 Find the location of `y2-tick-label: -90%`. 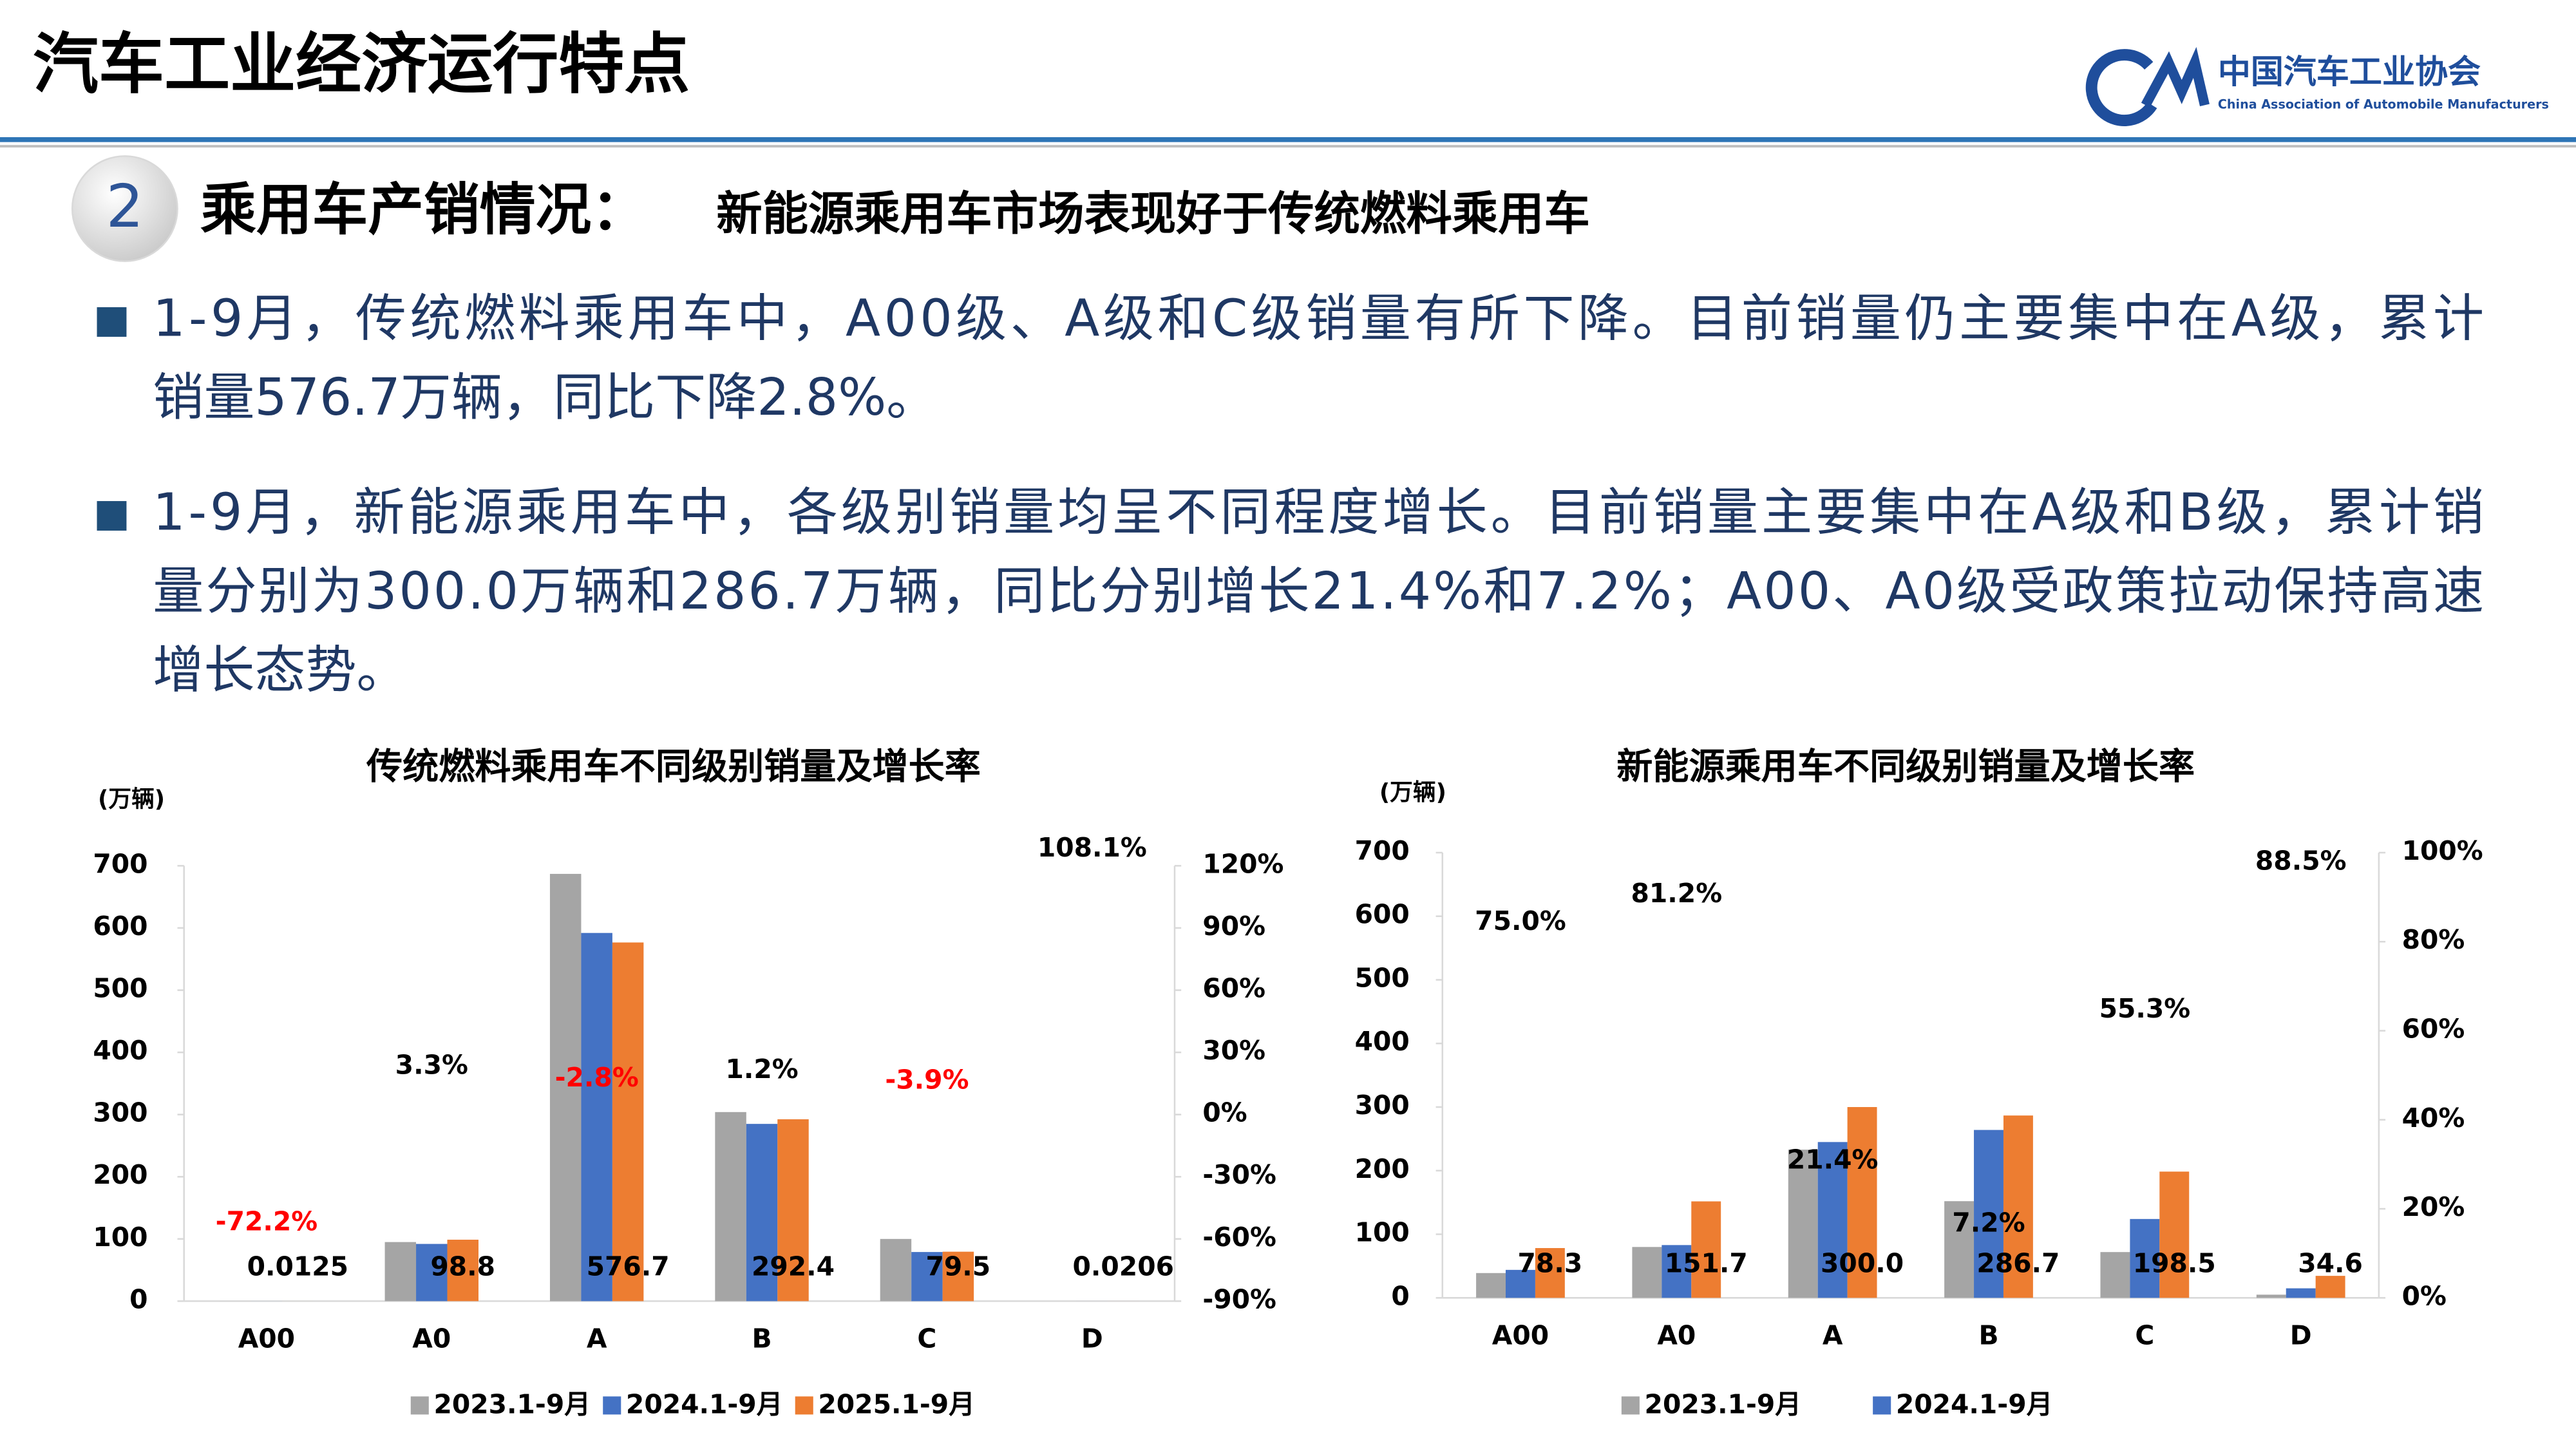

y2-tick-label: -90% is located at coordinates (1239, 1298).